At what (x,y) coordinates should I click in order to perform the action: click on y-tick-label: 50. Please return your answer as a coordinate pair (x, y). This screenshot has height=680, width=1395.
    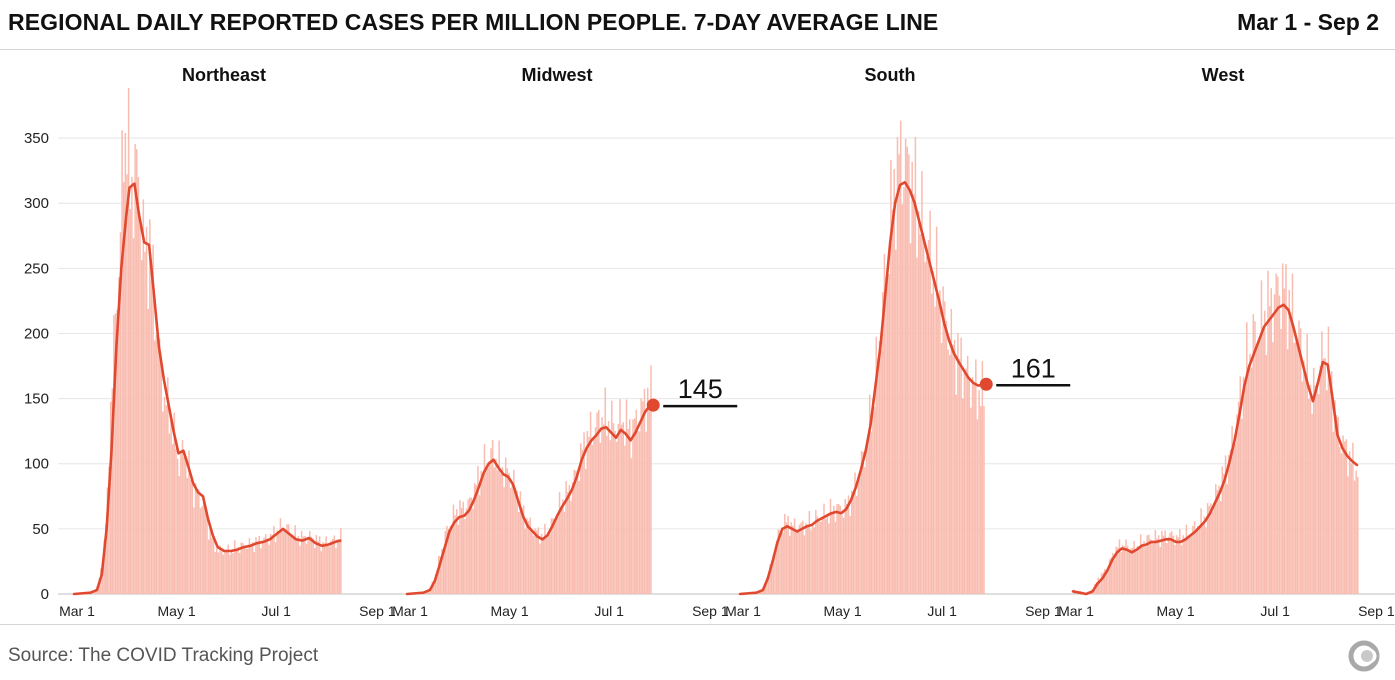
    Looking at the image, I should click on (40, 529).